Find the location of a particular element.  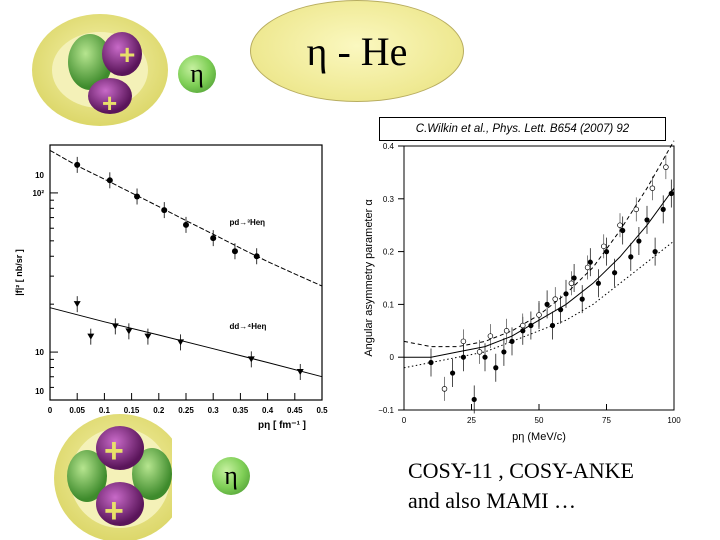

y-tick-label: 0.4 is located at coordinates (389, 146).